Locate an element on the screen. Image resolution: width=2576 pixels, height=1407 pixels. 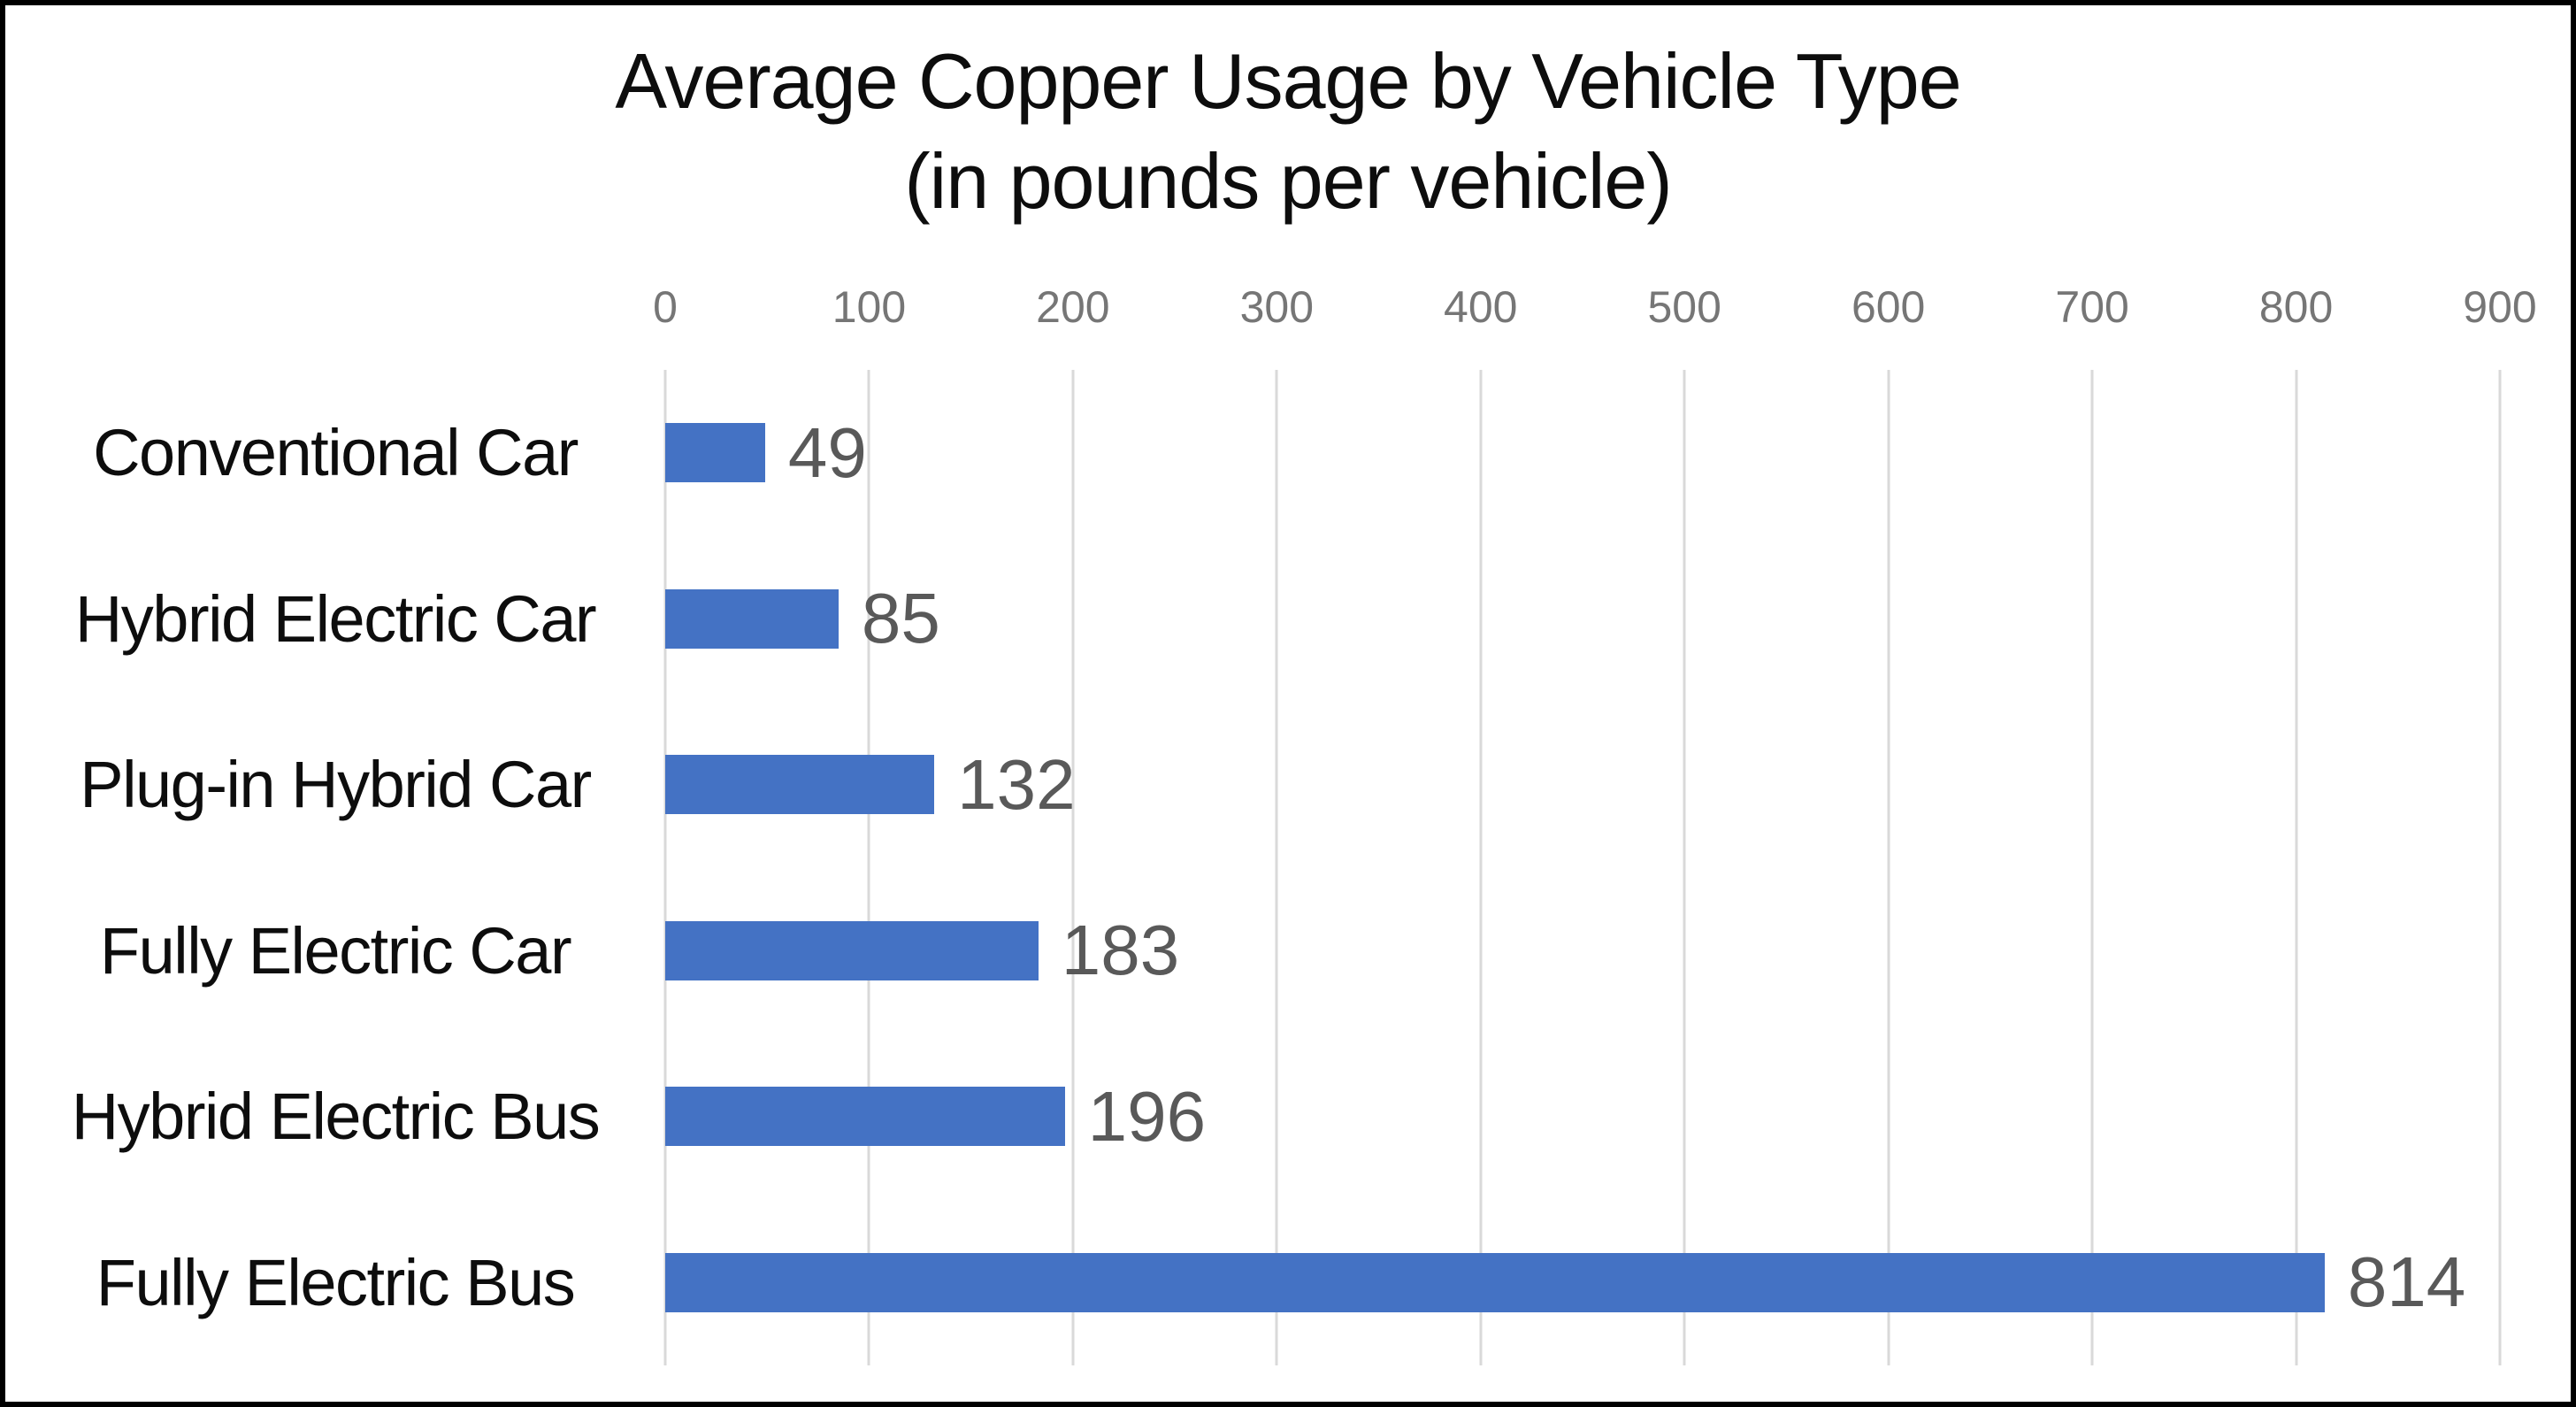
category-label: Plug-in Hybrid Car is located at coordinates (336, 785).